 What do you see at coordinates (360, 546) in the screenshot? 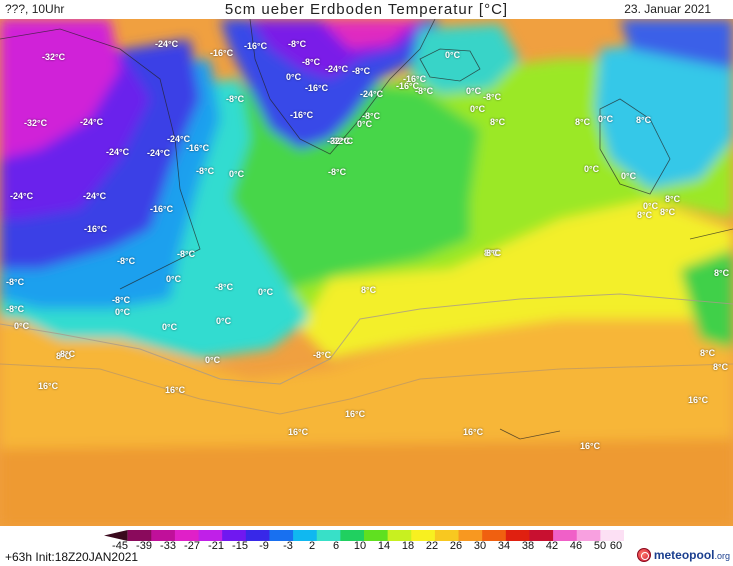
I see `scale-tick-label: 10` at bounding box center [360, 546].